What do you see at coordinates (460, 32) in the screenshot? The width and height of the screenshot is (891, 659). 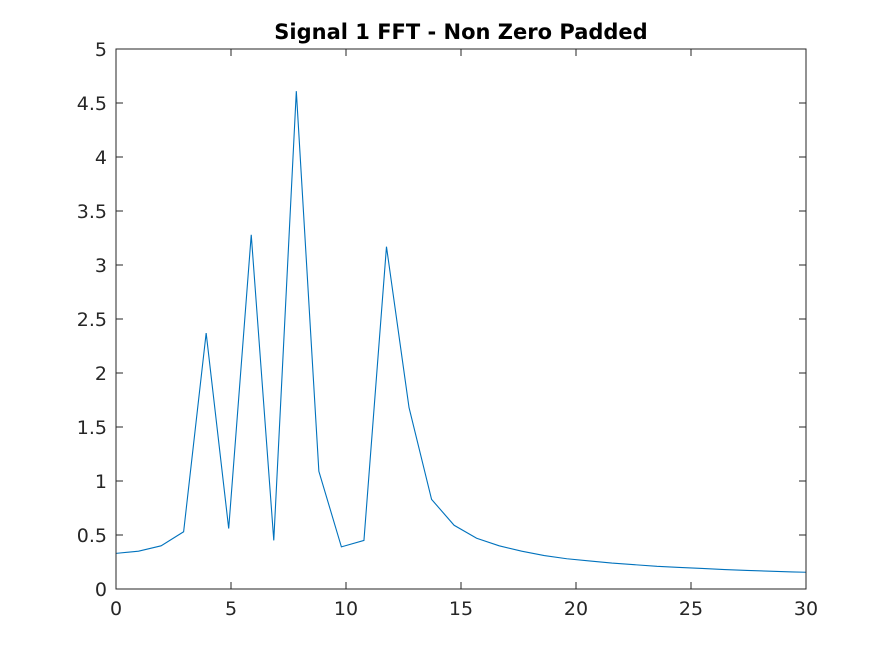 I see `chart-title: Signal 1 FFT - Non Zero Padded` at bounding box center [460, 32].